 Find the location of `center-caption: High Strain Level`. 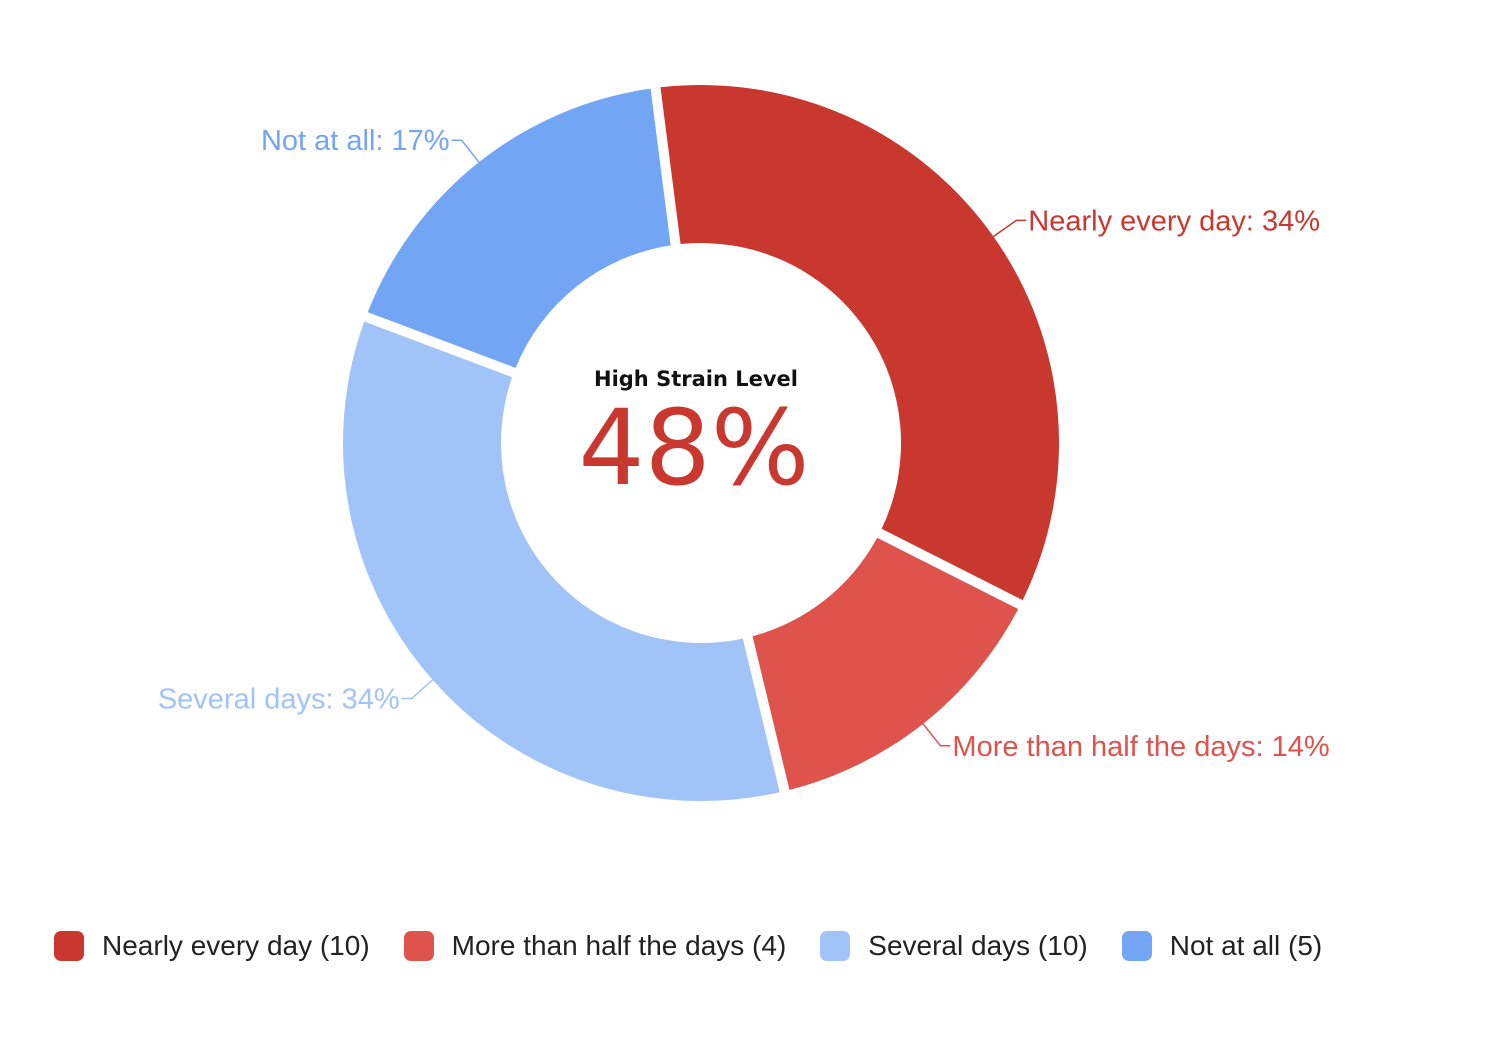

center-caption: High Strain Level is located at coordinates (696, 379).